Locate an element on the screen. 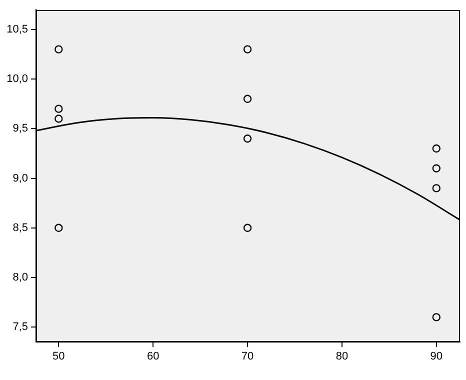  y-tick-label: 9,0 is located at coordinates (20, 178).